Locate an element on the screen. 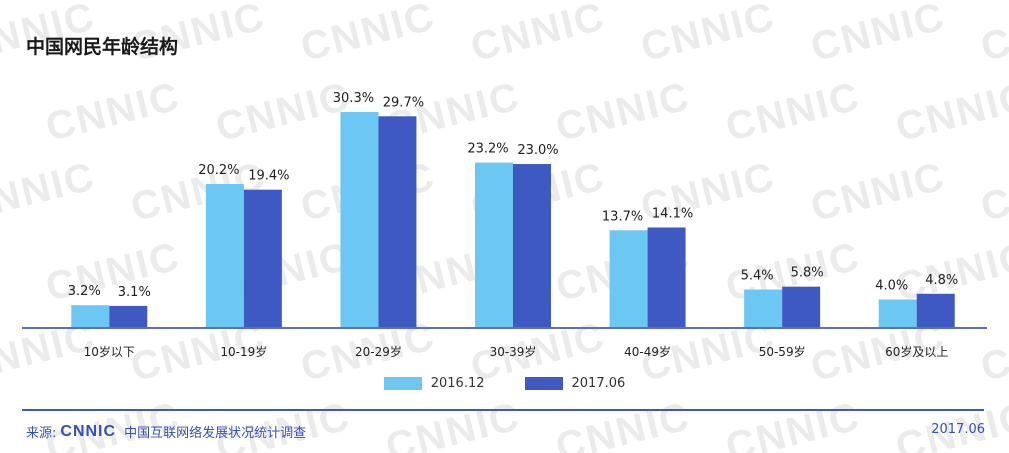 The width and height of the screenshot is (1009, 453). data-label: 20.2% is located at coordinates (218, 170).